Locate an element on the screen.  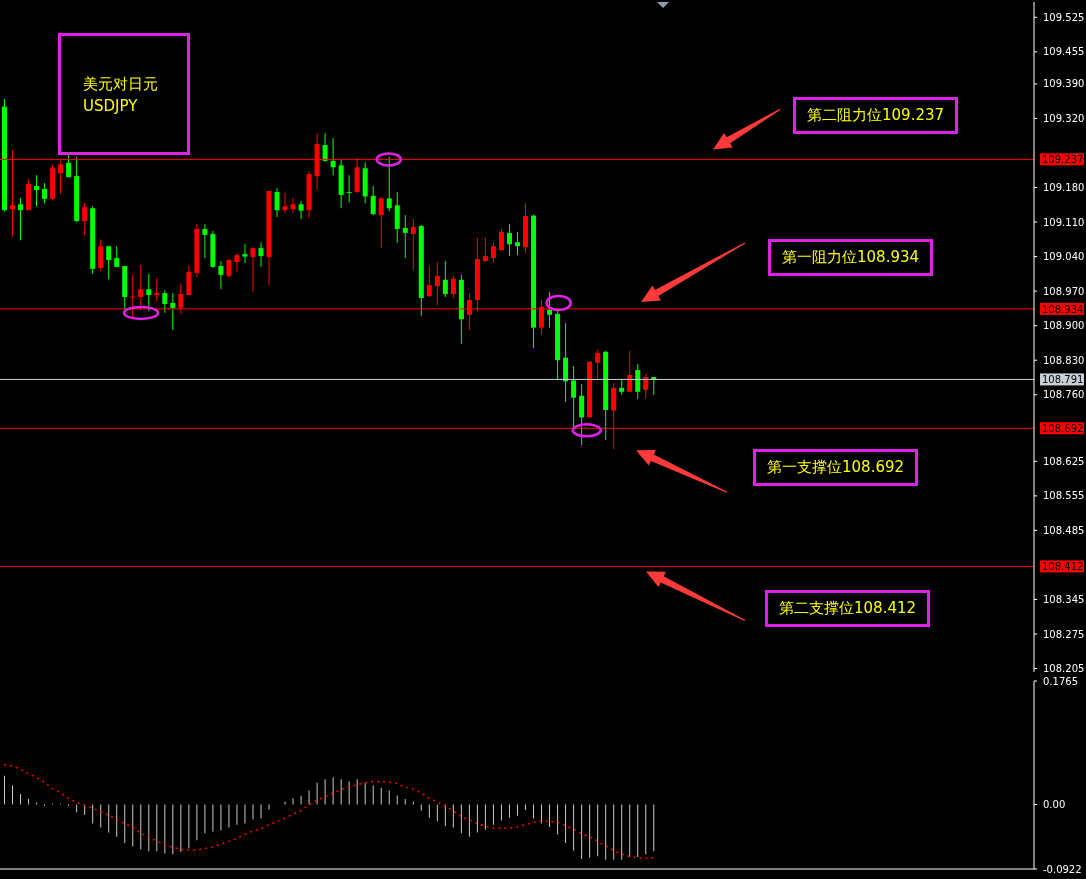
annotation: 第一支撑位108.692 is located at coordinates (836, 466).